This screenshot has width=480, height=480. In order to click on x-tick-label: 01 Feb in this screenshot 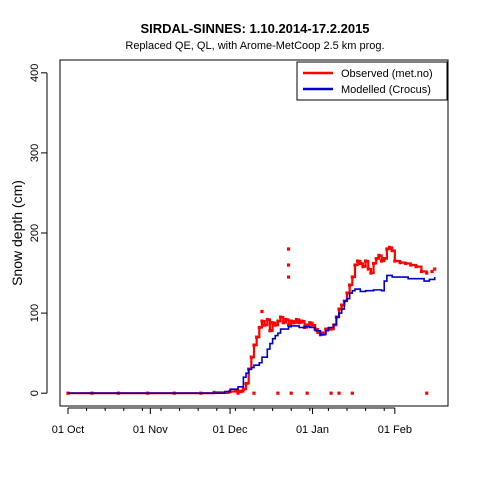, I will do `click(395, 430)`.